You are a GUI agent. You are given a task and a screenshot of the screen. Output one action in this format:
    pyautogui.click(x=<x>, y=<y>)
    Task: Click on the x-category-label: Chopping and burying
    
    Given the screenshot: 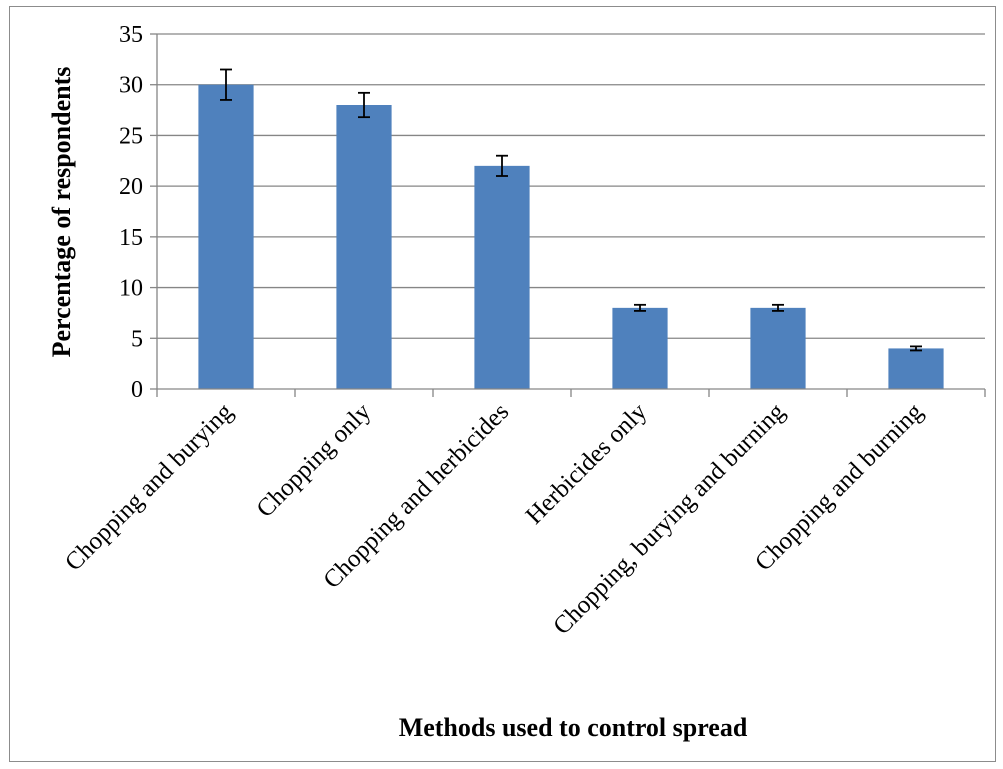 What is the action you would take?
    pyautogui.click(x=149, y=487)
    